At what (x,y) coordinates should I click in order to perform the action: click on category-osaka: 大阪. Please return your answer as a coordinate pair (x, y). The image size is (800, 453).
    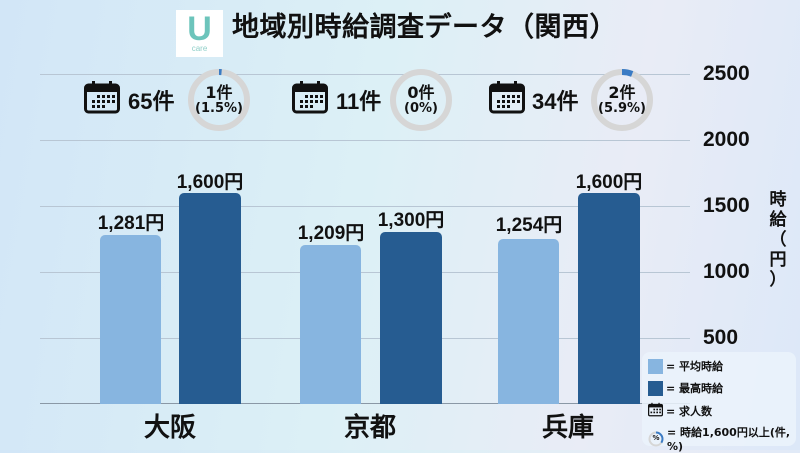
    Looking at the image, I should click on (169, 428).